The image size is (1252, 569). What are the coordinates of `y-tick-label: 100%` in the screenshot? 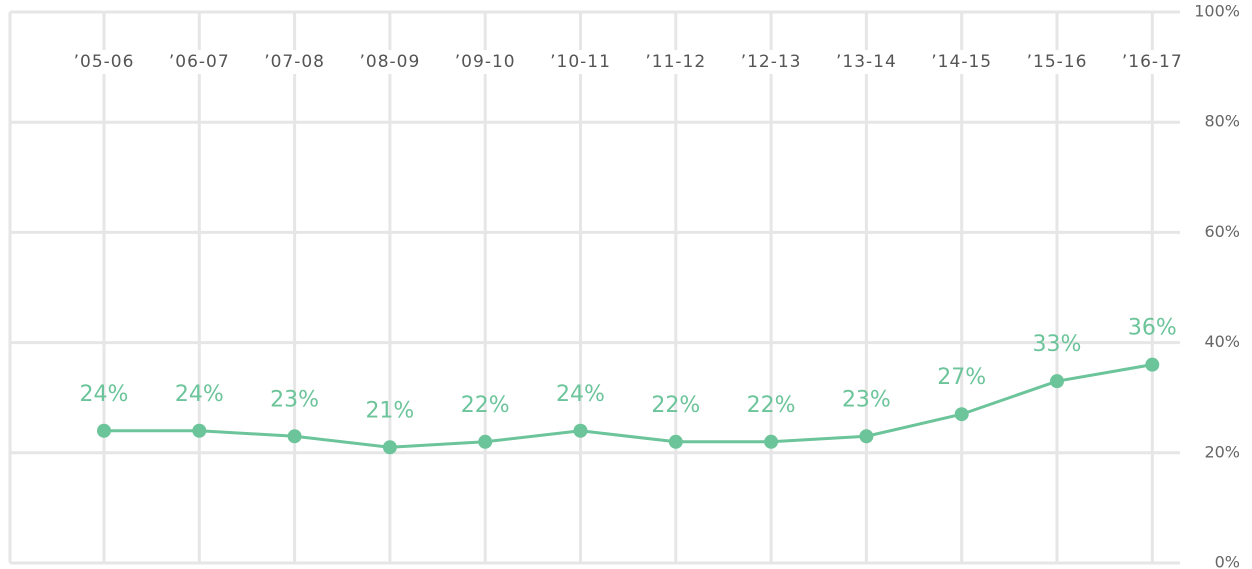 It's located at (1217, 11).